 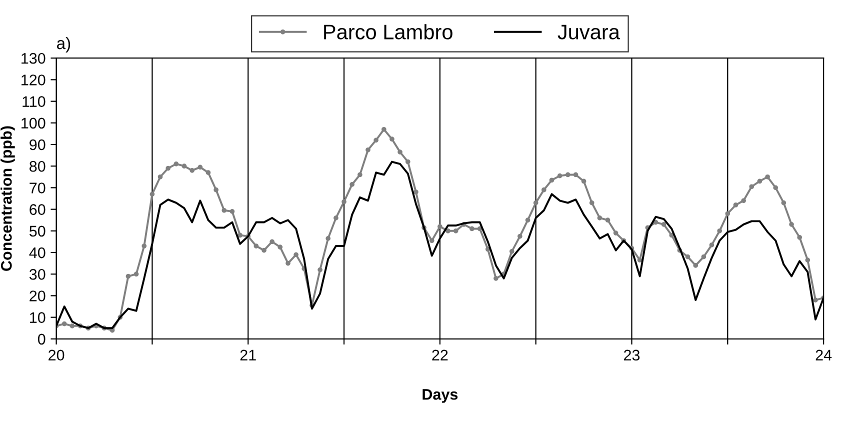 I want to click on legend-label: Juvara, so click(x=589, y=32).